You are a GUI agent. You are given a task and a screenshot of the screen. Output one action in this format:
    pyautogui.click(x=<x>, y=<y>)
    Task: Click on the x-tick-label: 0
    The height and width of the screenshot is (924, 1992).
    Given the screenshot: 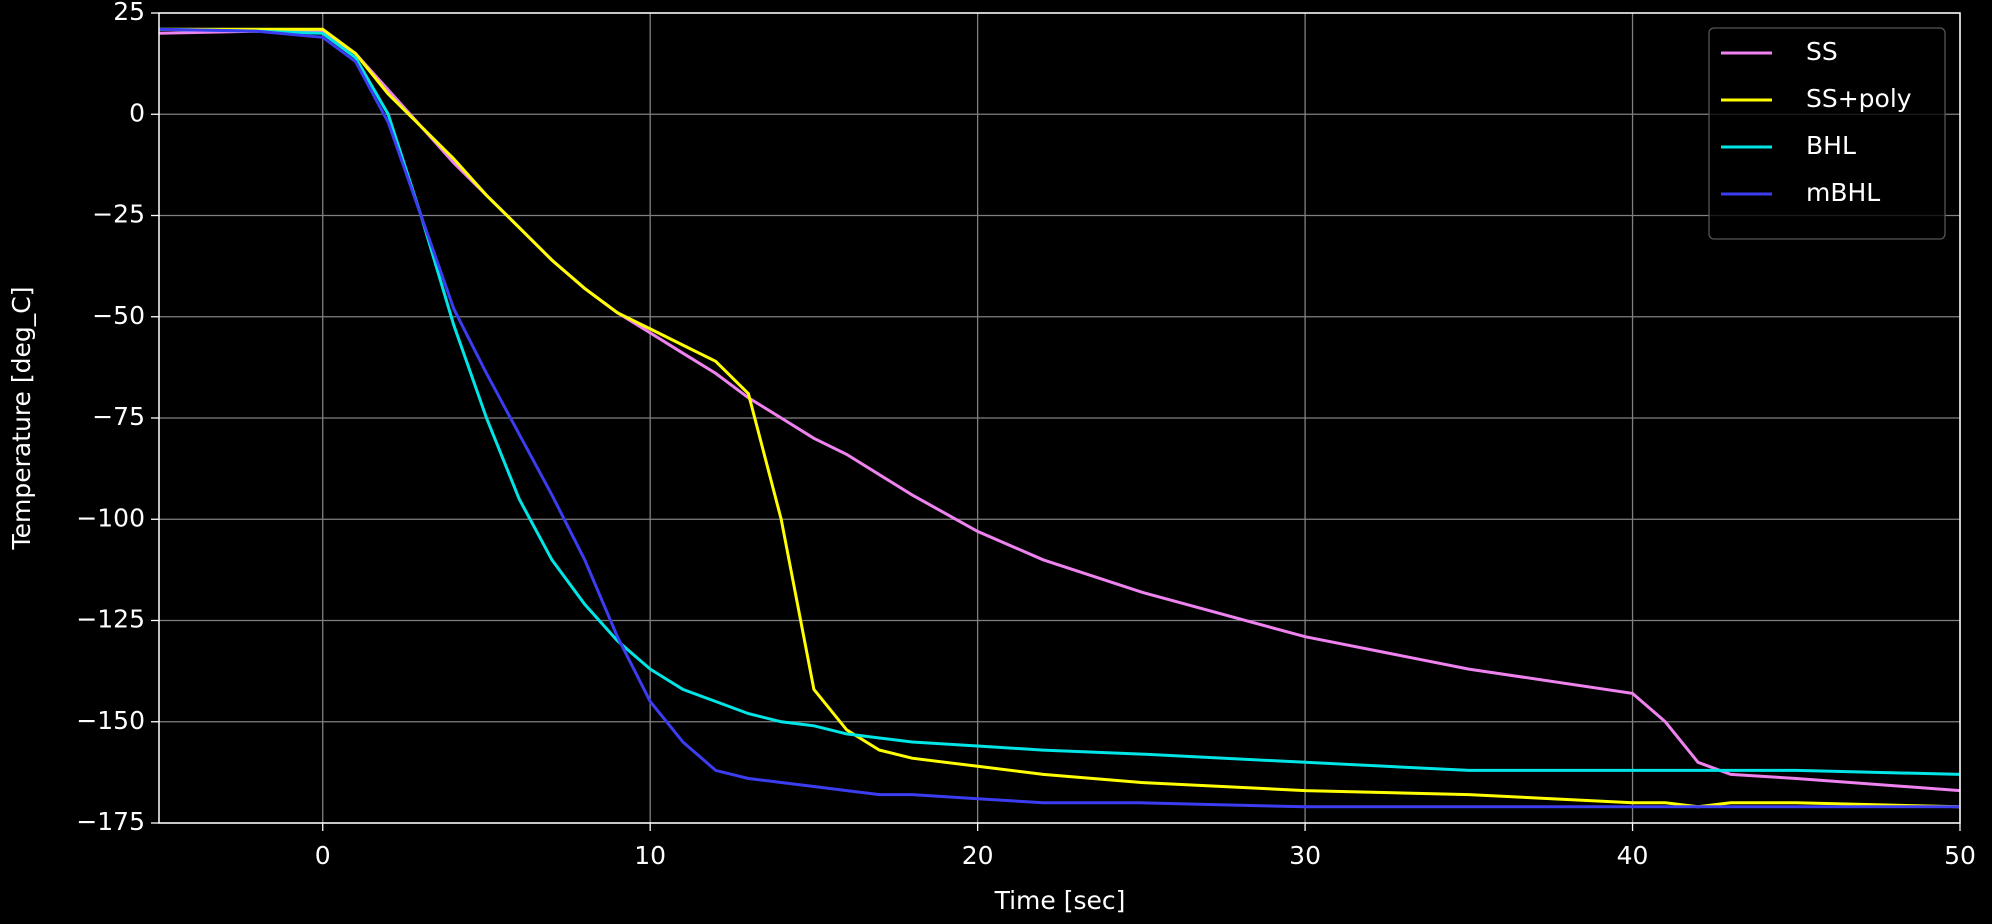 What is the action you would take?
    pyautogui.click(x=323, y=855)
    